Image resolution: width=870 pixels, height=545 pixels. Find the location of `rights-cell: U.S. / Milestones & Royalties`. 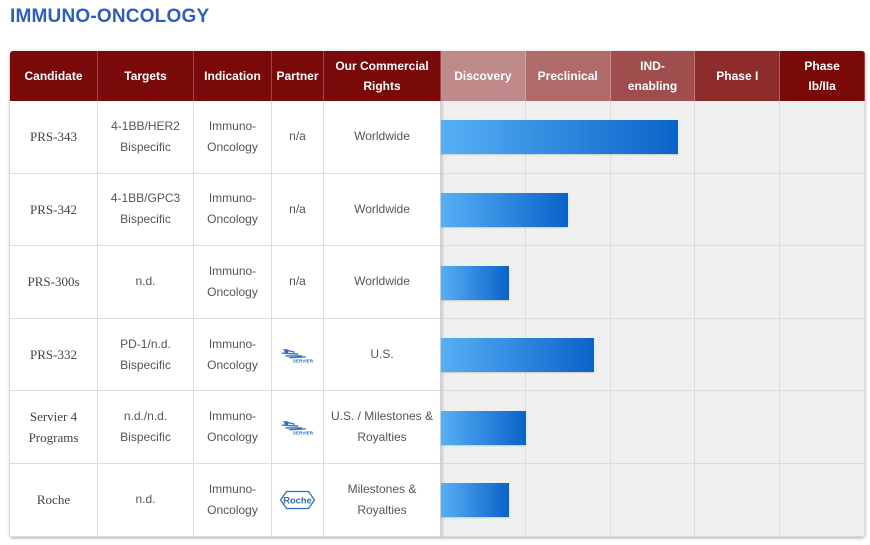

rights-cell: U.S. / Milestones & Royalties is located at coordinates (382, 427).